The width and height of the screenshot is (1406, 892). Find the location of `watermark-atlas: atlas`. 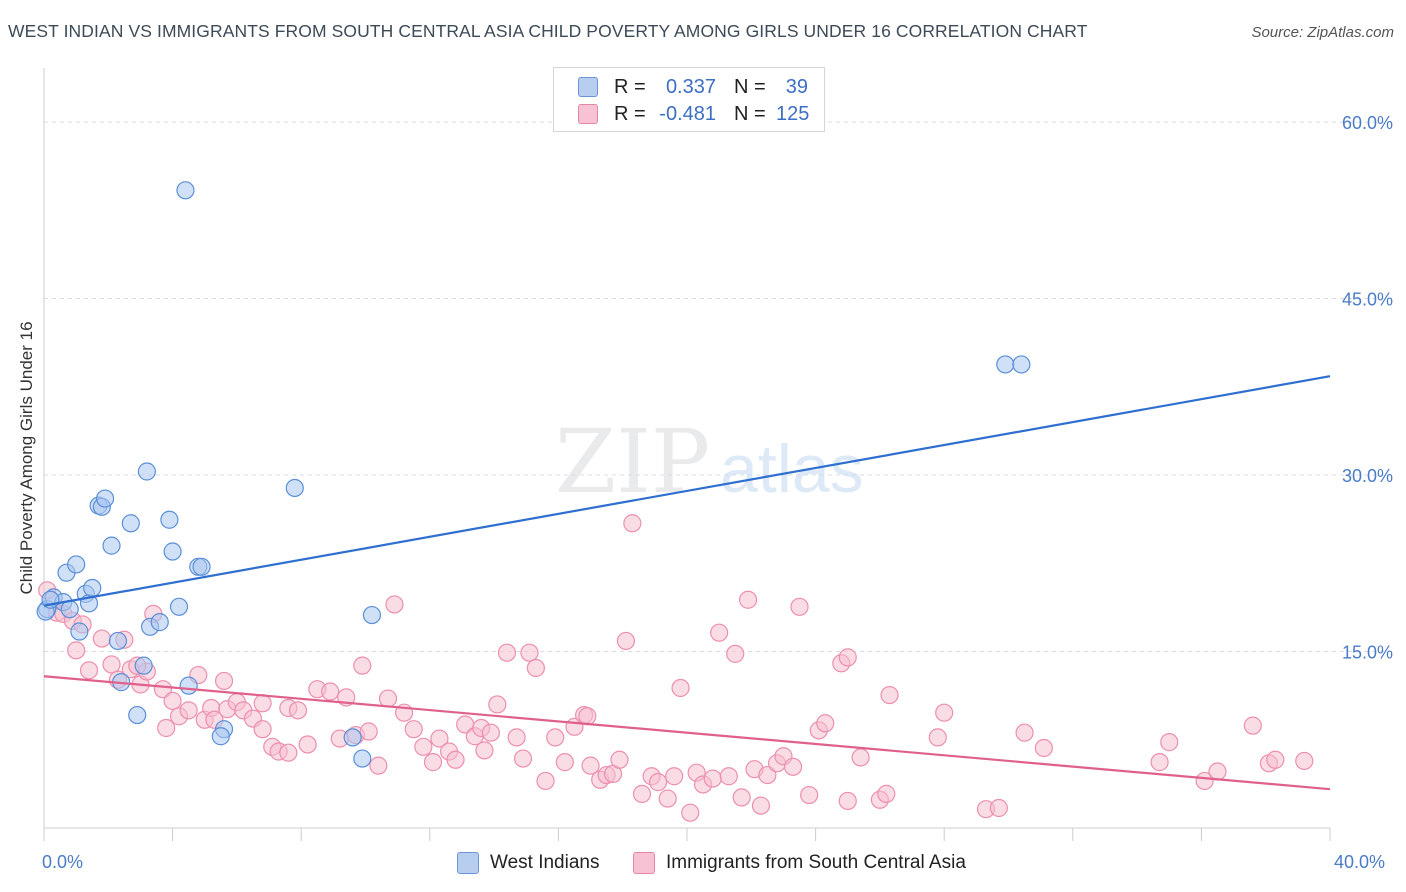

watermark-atlas: atlas is located at coordinates (792, 469).